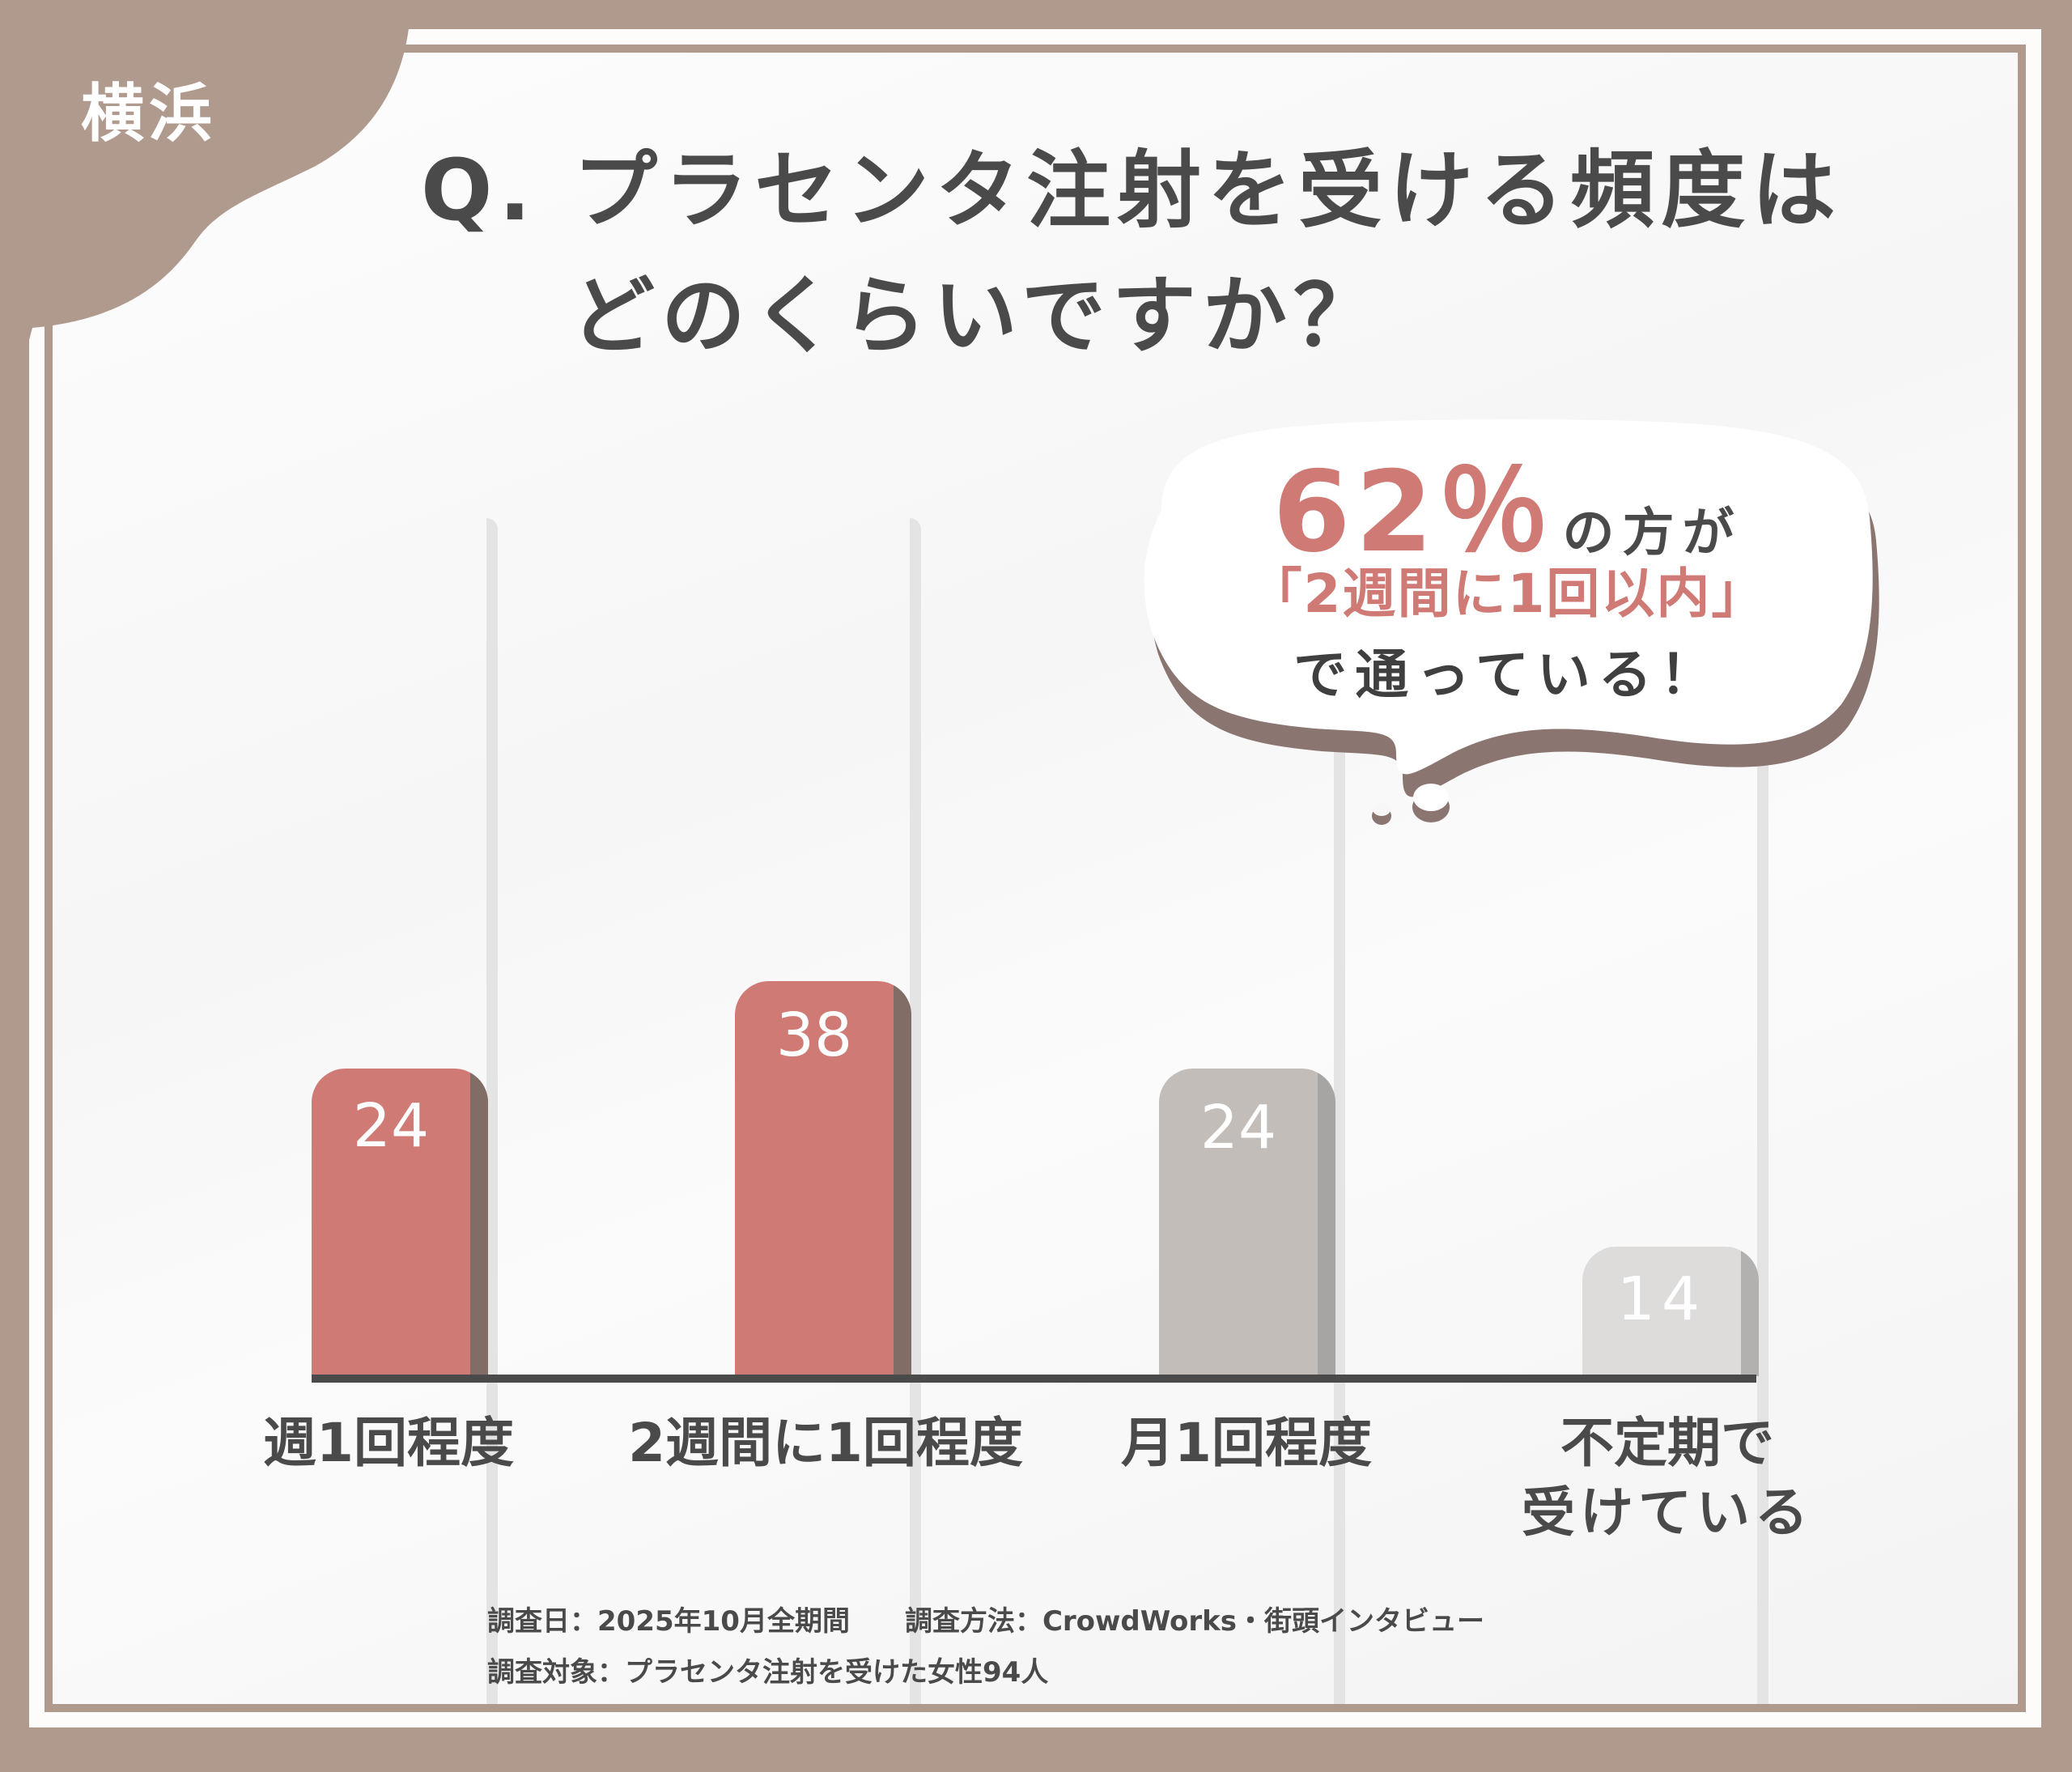  What do you see at coordinates (1661, 1299) in the screenshot?
I see `bar-value: 14` at bounding box center [1661, 1299].